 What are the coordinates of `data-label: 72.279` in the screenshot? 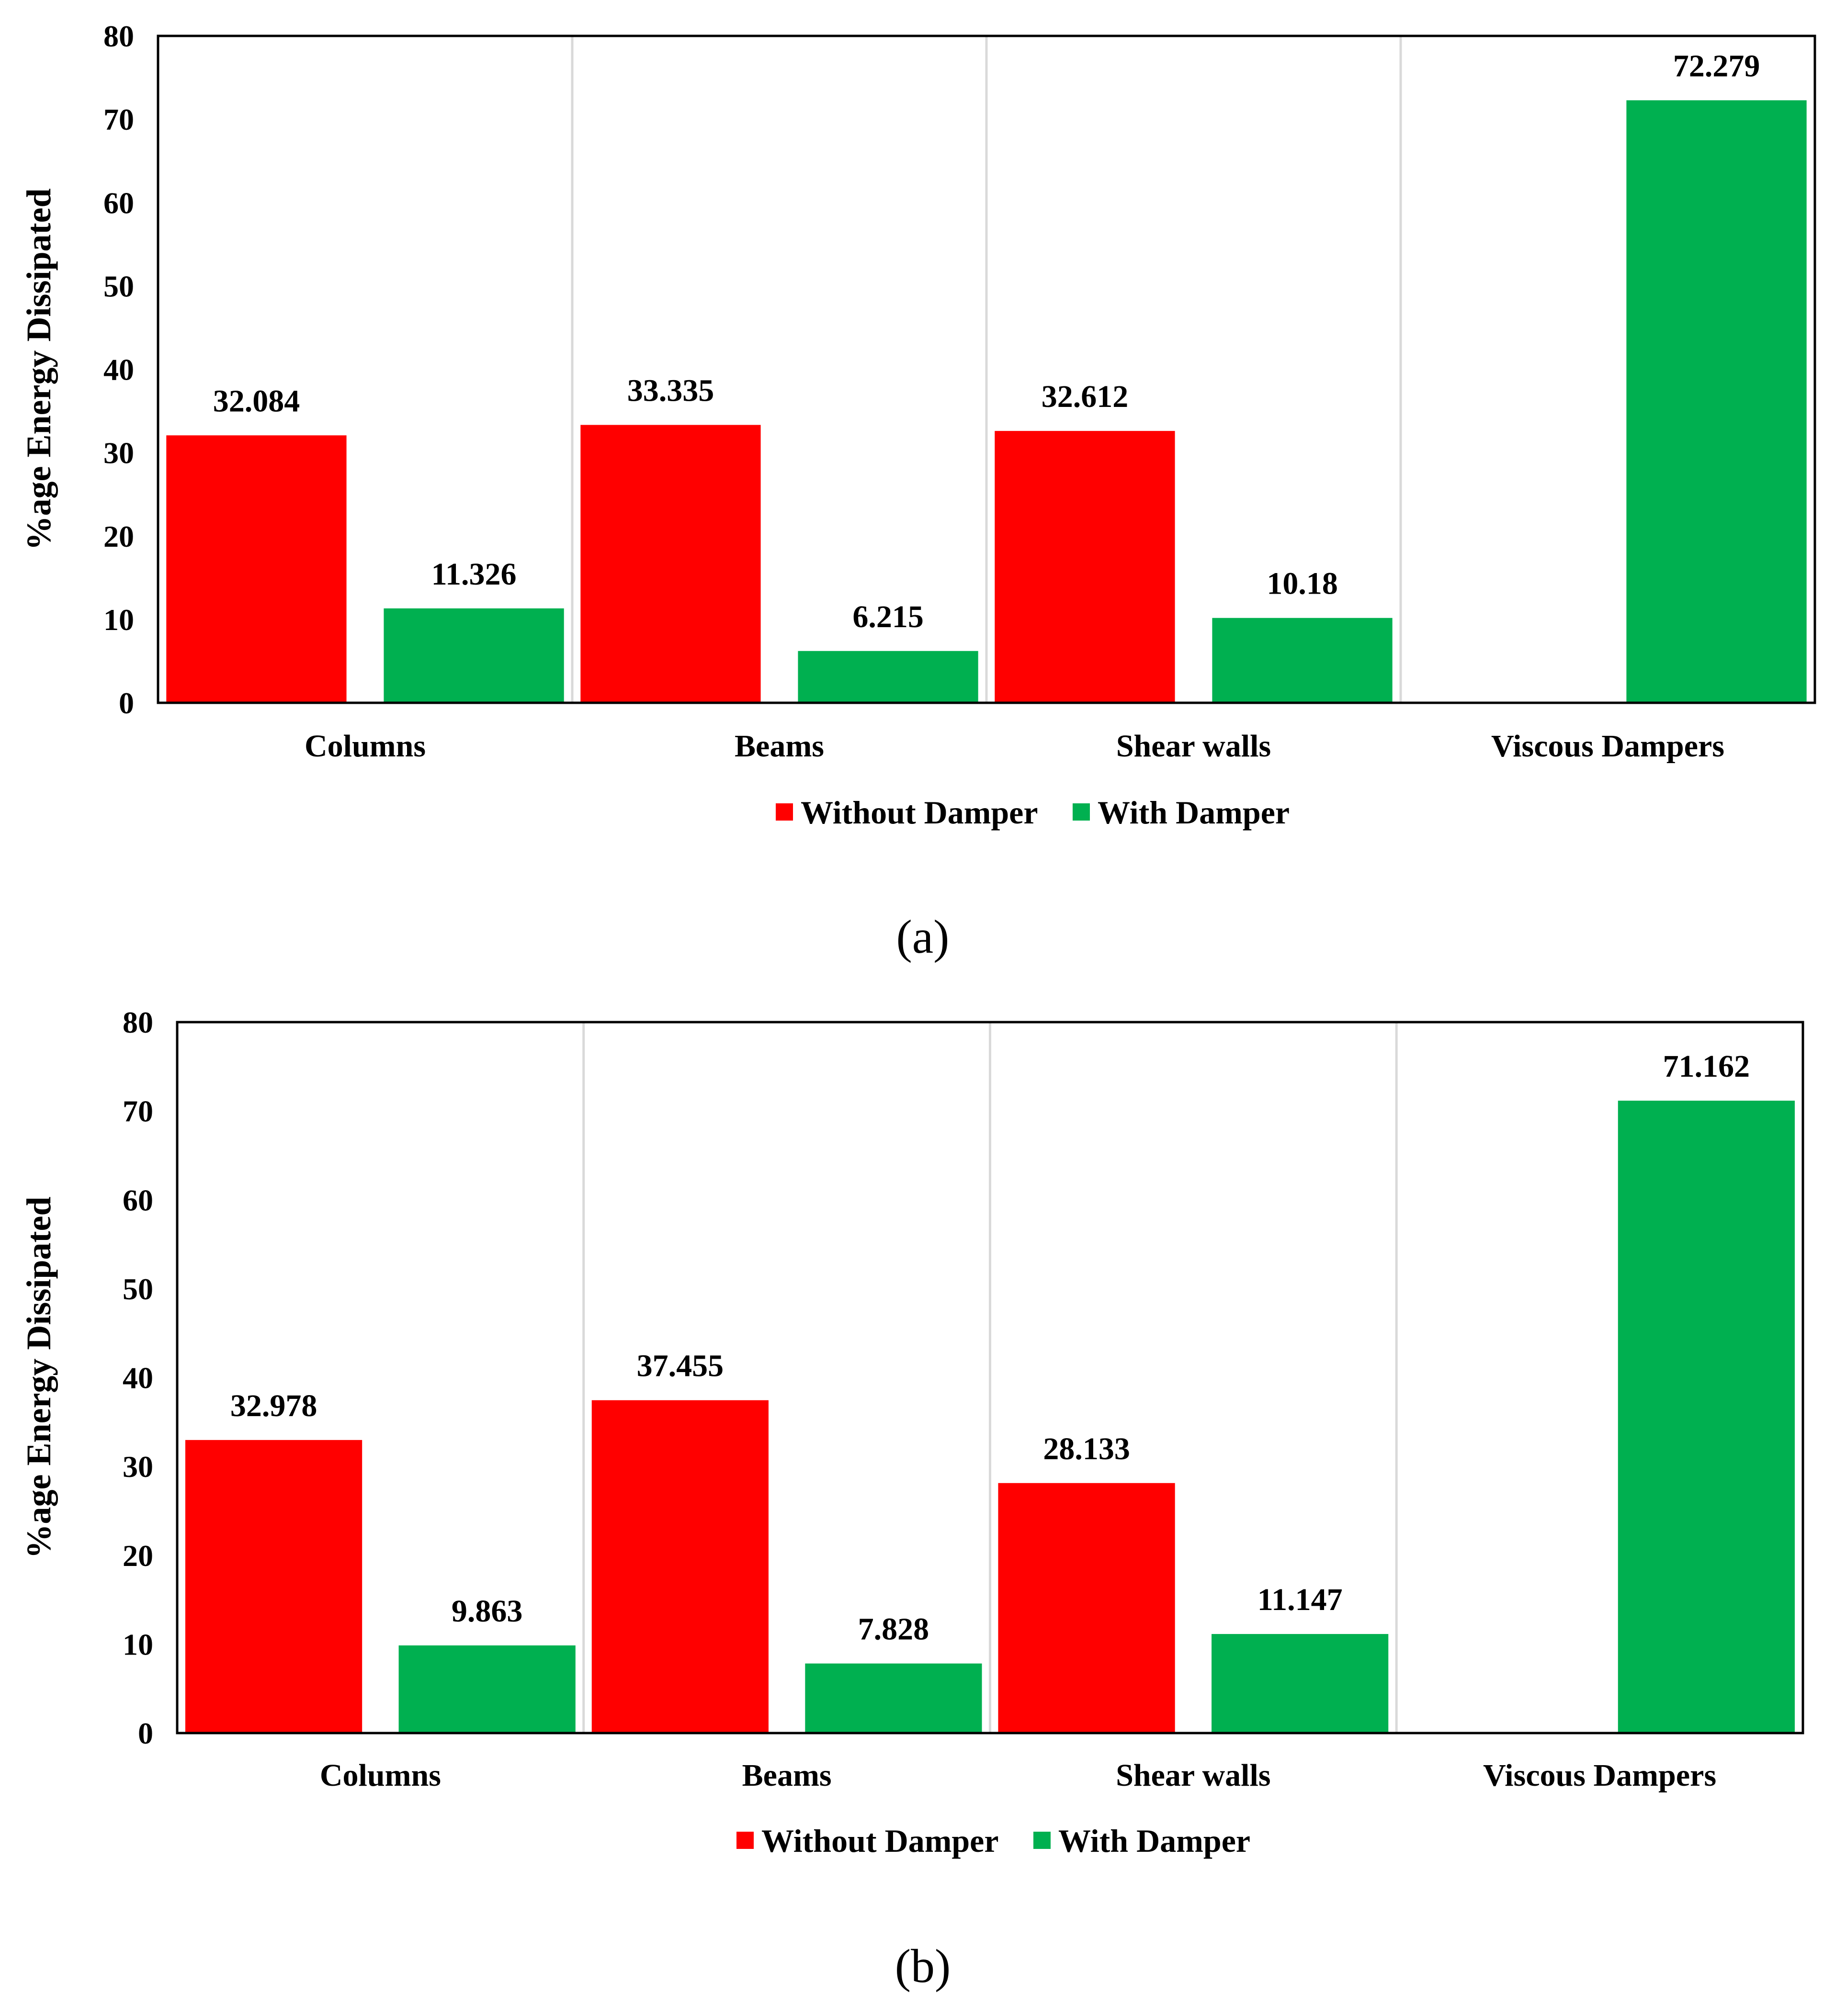 It's located at (1717, 65).